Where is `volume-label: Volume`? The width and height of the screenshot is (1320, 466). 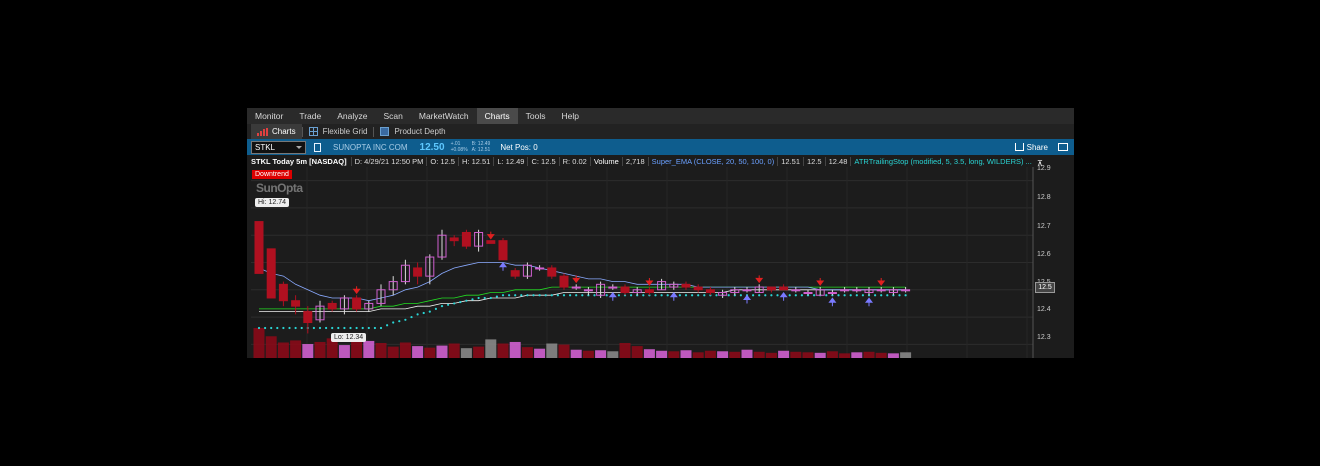
volume-label: Volume is located at coordinates (605, 161).